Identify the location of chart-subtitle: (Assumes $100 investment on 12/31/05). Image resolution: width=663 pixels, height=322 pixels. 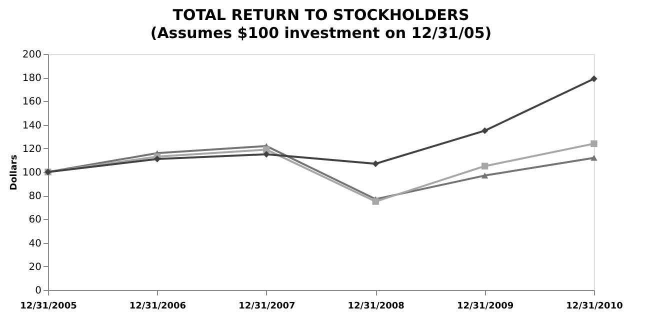
(321, 33).